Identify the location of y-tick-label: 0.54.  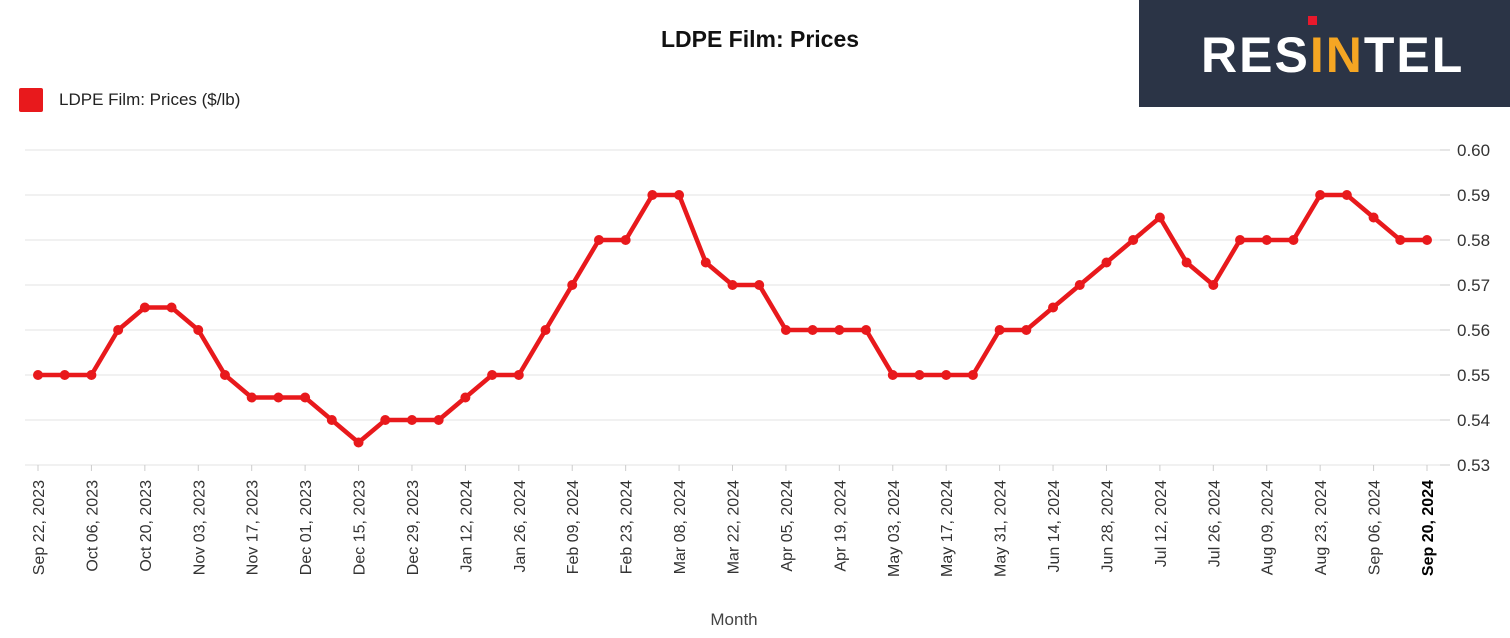
(1473, 420).